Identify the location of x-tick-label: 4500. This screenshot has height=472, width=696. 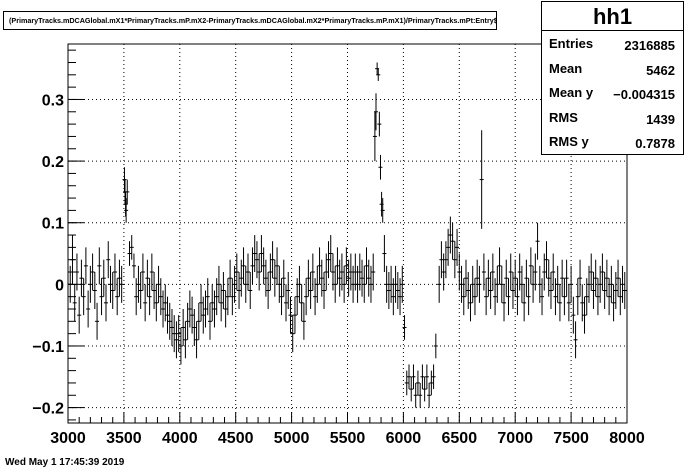
(236, 438).